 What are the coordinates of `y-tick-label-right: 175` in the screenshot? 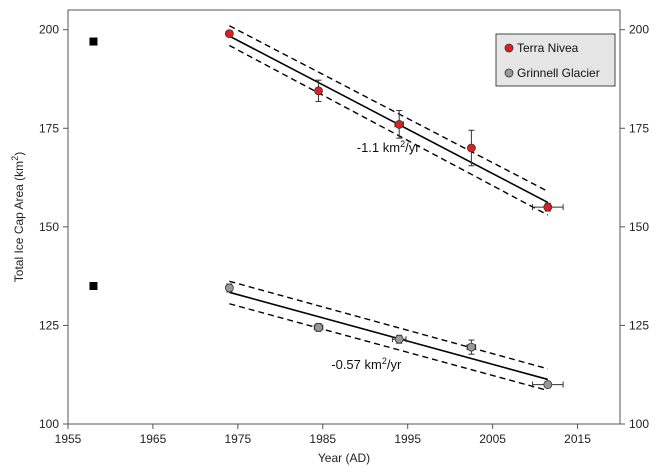 It's located at (639, 128).